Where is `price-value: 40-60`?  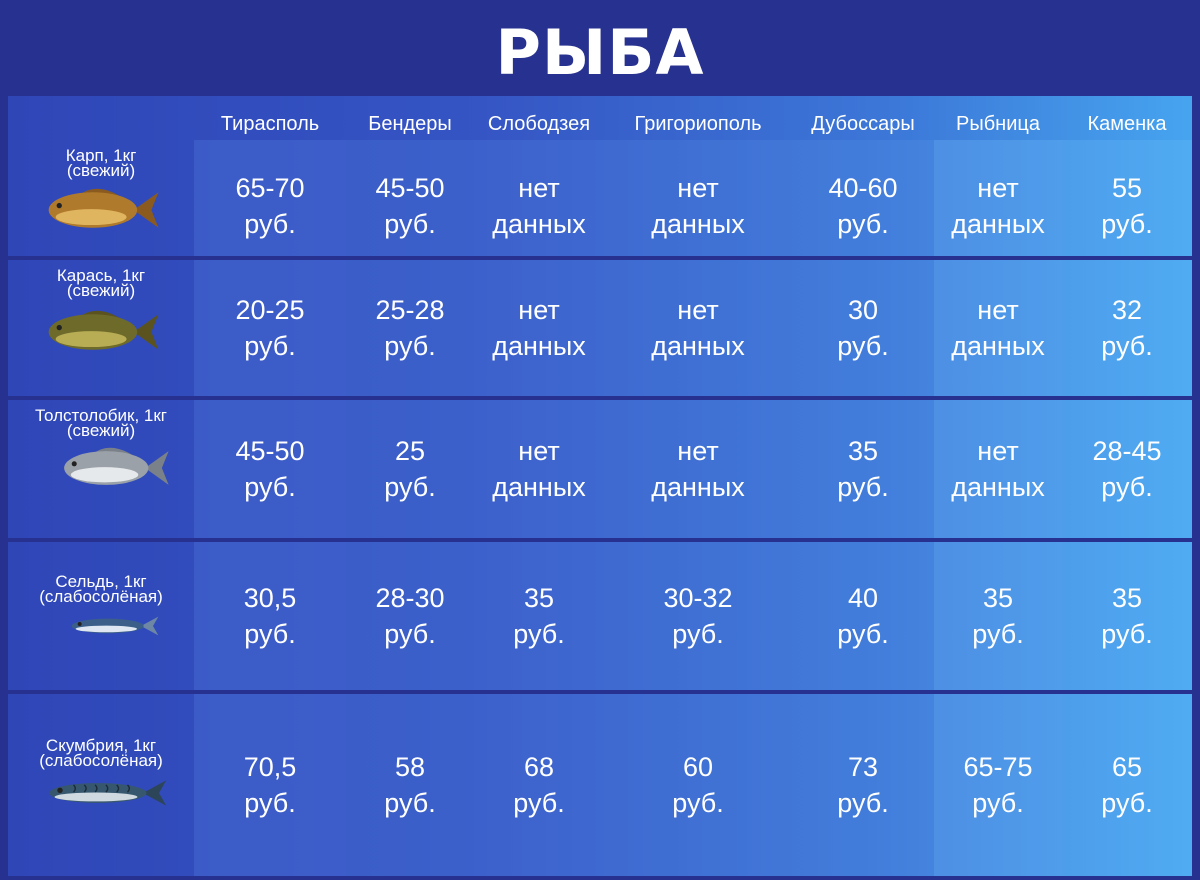 price-value: 40-60 is located at coordinates (863, 188).